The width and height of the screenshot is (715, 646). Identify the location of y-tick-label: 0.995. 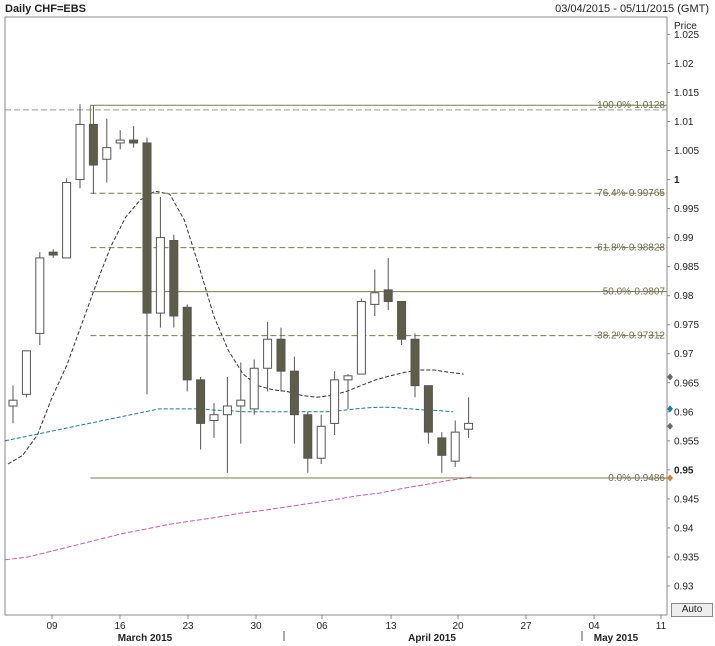
(686, 209).